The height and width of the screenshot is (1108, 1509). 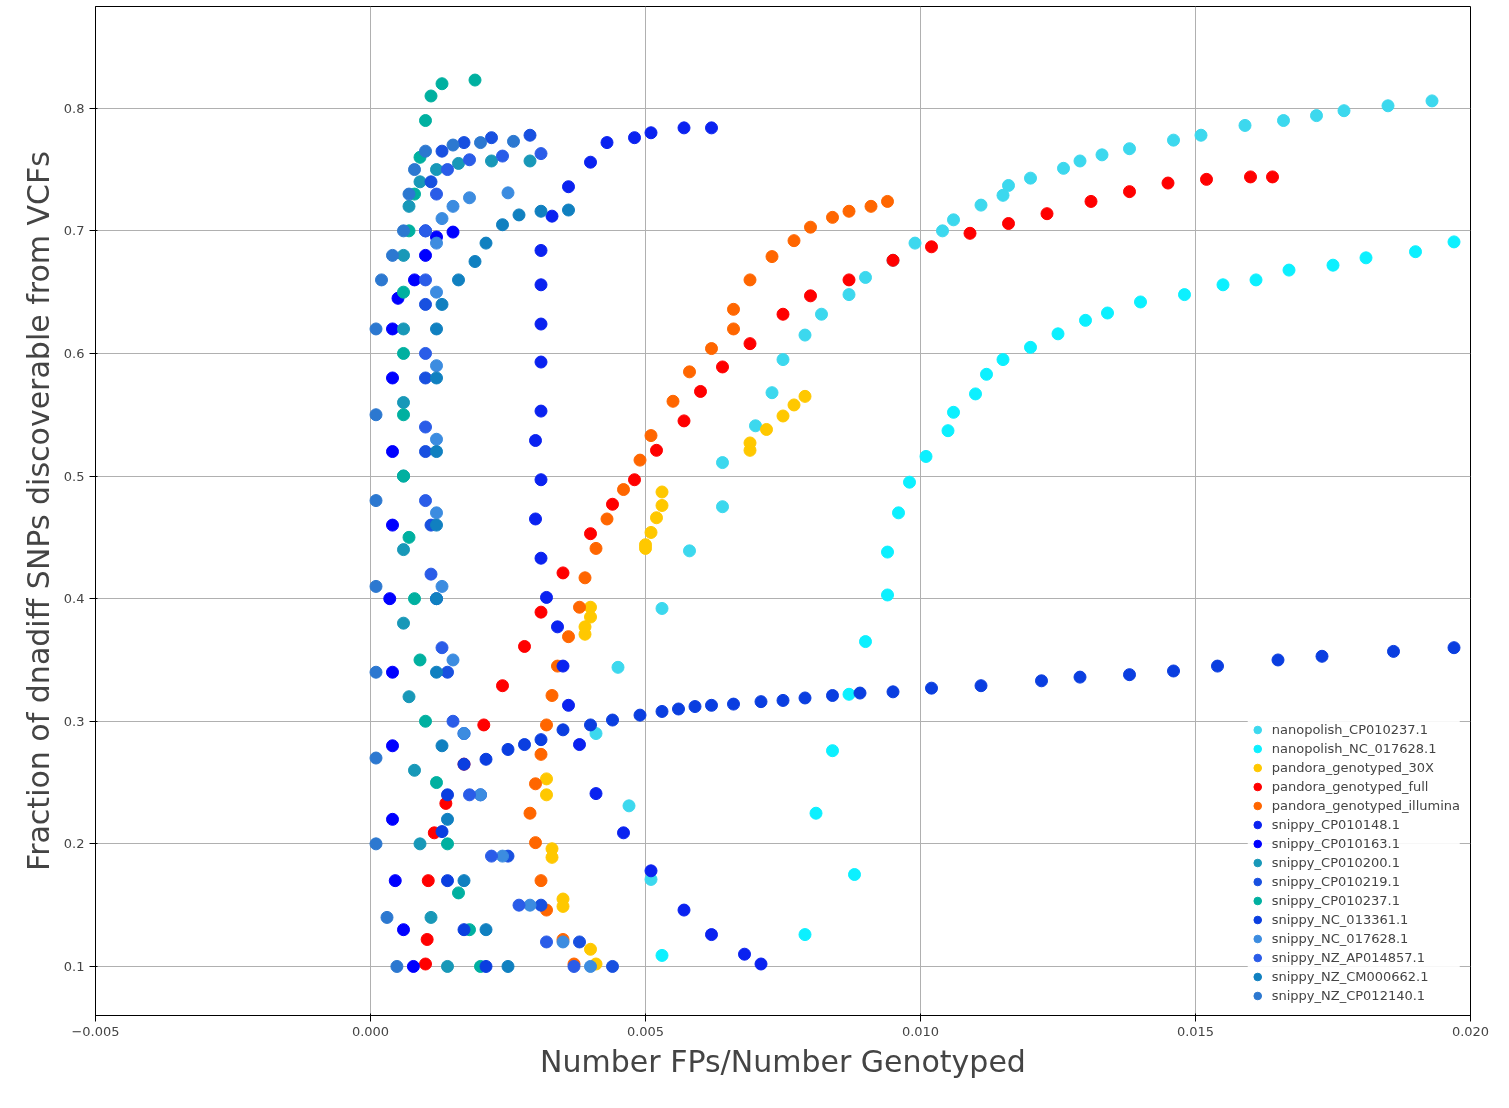 I want to click on x-tick-label: 0.015, so click(x=1195, y=1031).